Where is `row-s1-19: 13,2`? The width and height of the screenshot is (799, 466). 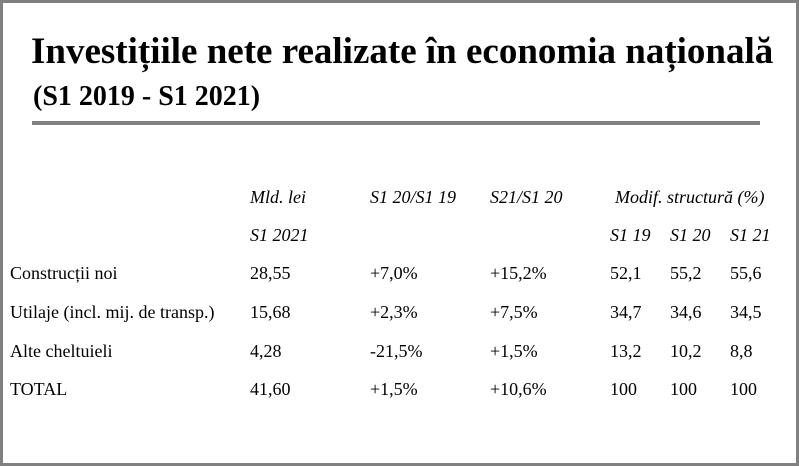 row-s1-19: 13,2 is located at coordinates (626, 351).